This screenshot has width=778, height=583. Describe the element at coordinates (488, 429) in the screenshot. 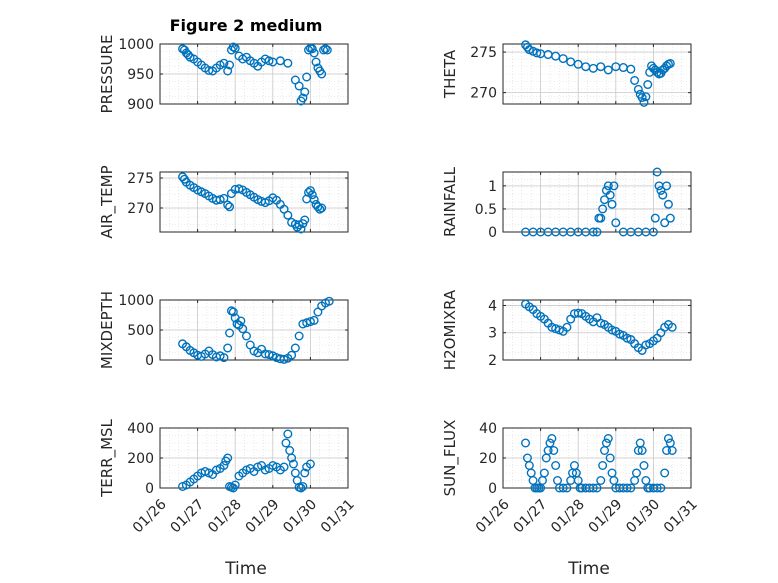

I see `y-tick-label: 40` at that location.